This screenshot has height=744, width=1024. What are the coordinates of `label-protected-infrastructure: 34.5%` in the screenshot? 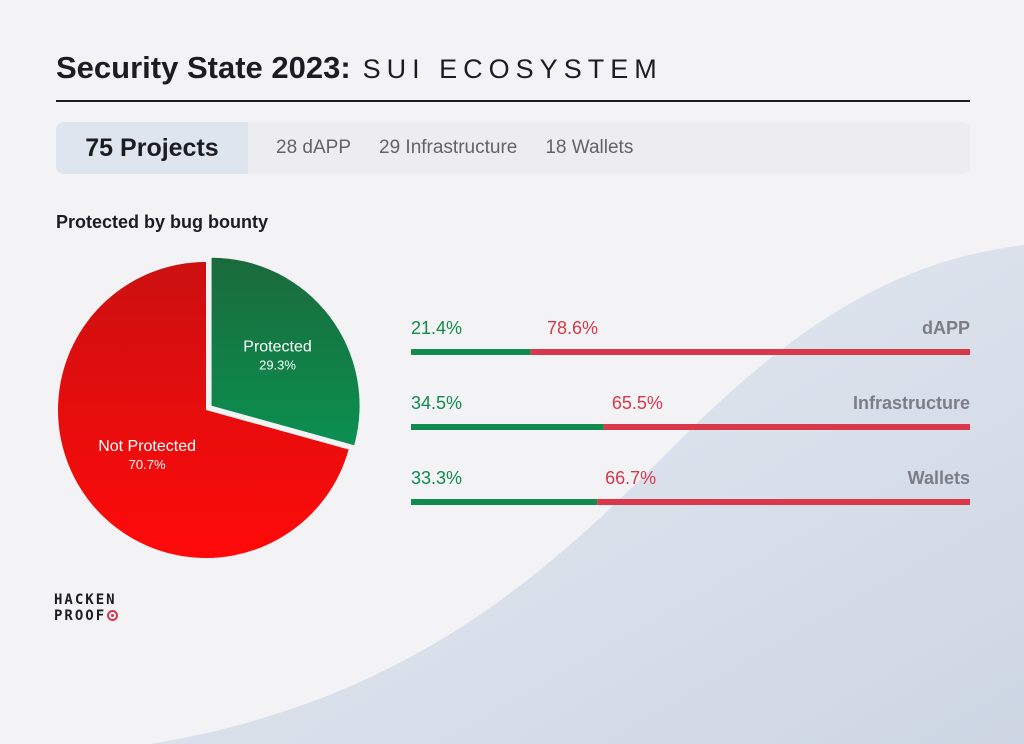 It's located at (436, 403).